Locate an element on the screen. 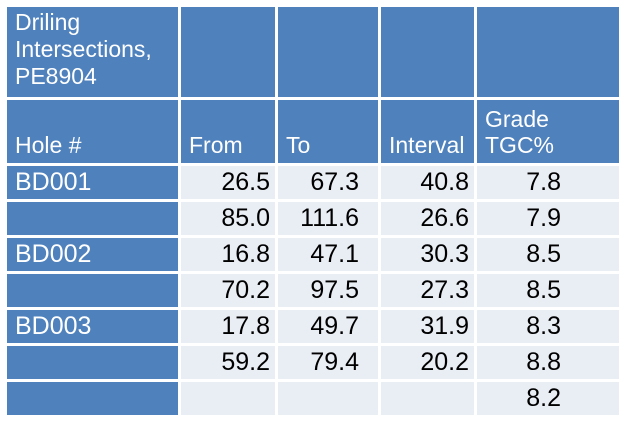  cell-to is located at coordinates (328, 398).